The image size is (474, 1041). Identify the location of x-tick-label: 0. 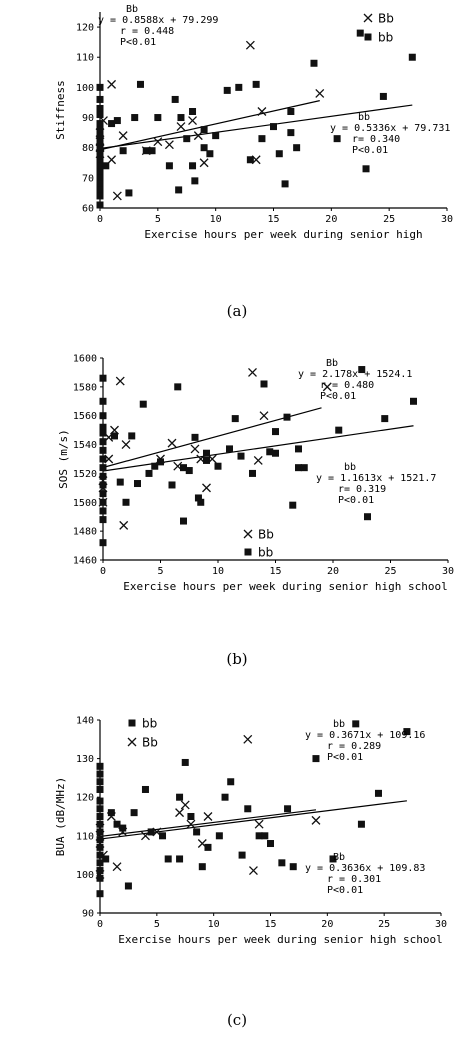
(100, 924).